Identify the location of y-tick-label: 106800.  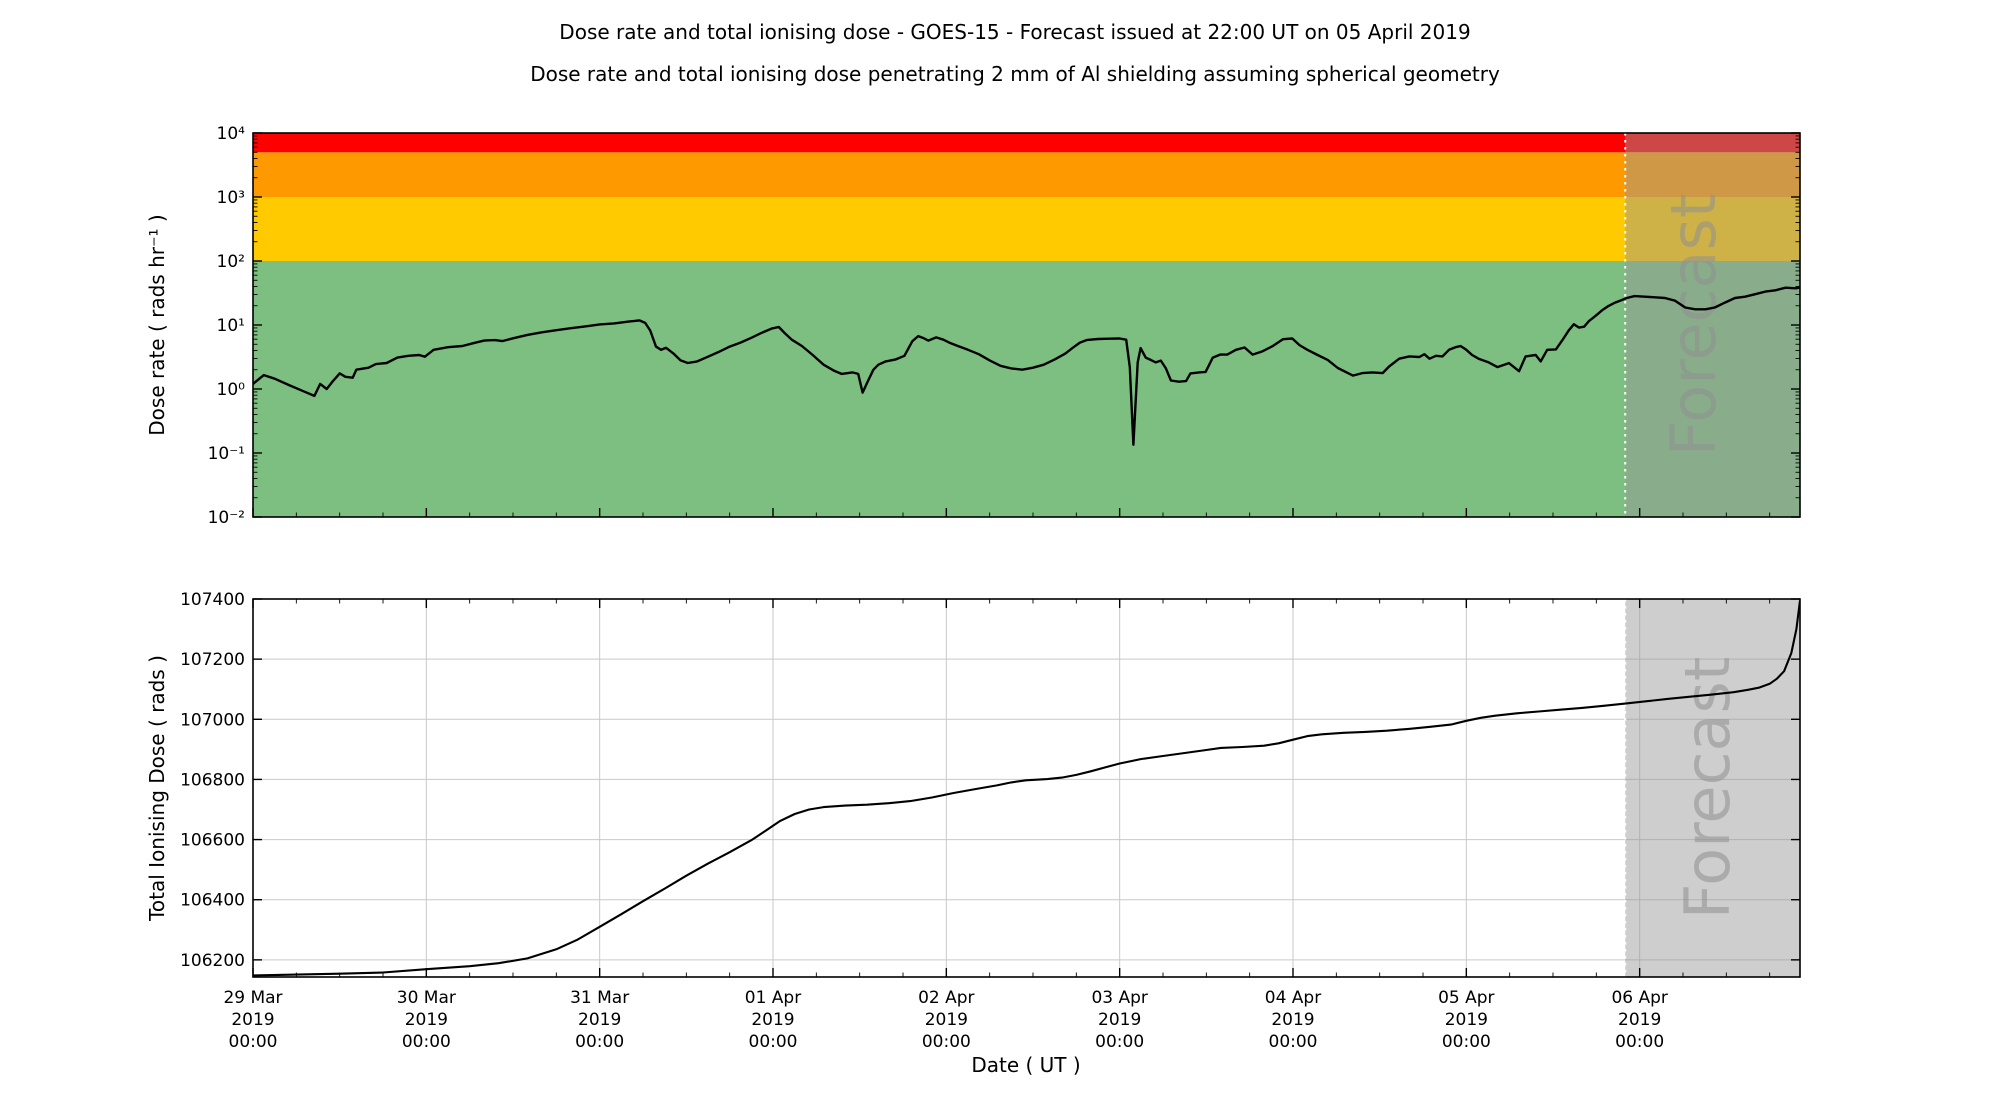
(212, 780).